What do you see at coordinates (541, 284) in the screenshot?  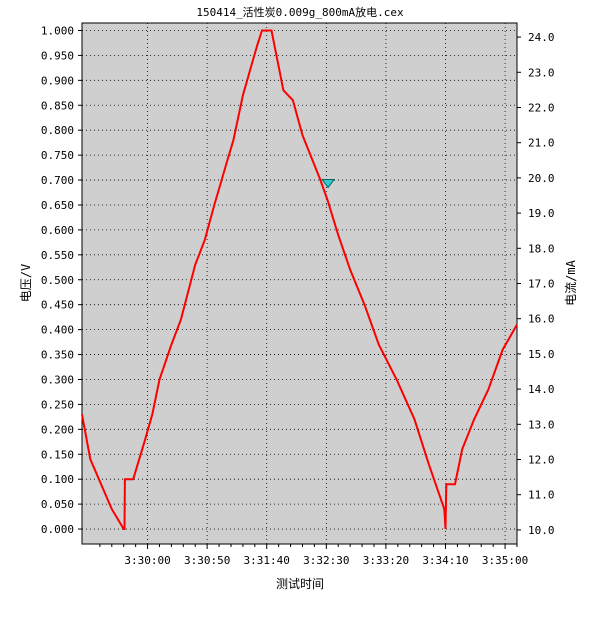 I see `y2-tick-label: 17.0` at bounding box center [541, 284].